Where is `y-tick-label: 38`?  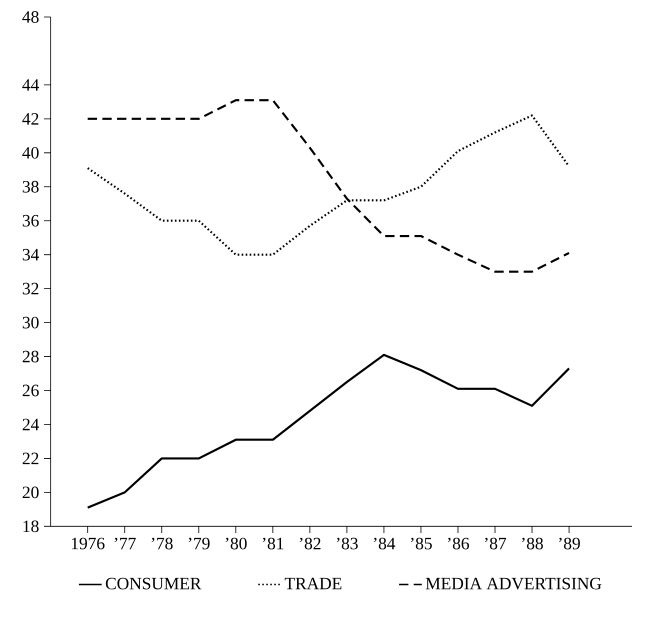
y-tick-label: 38 is located at coordinates (30, 186).